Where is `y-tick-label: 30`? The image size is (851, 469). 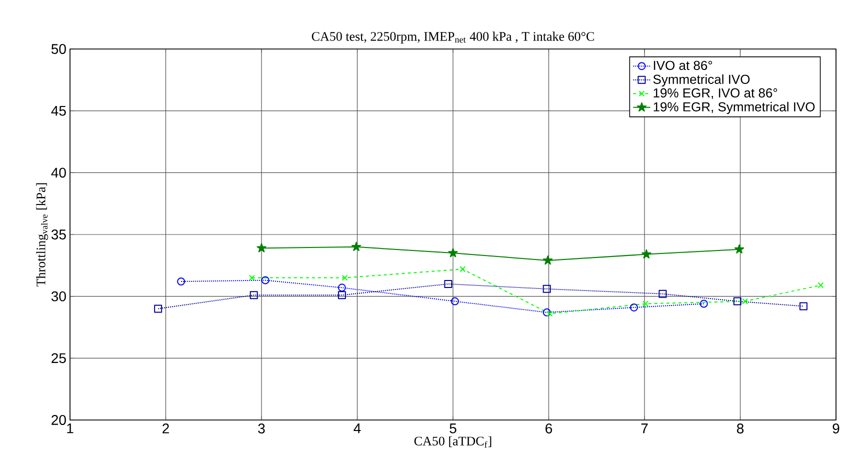 y-tick-label: 30 is located at coordinates (58, 296).